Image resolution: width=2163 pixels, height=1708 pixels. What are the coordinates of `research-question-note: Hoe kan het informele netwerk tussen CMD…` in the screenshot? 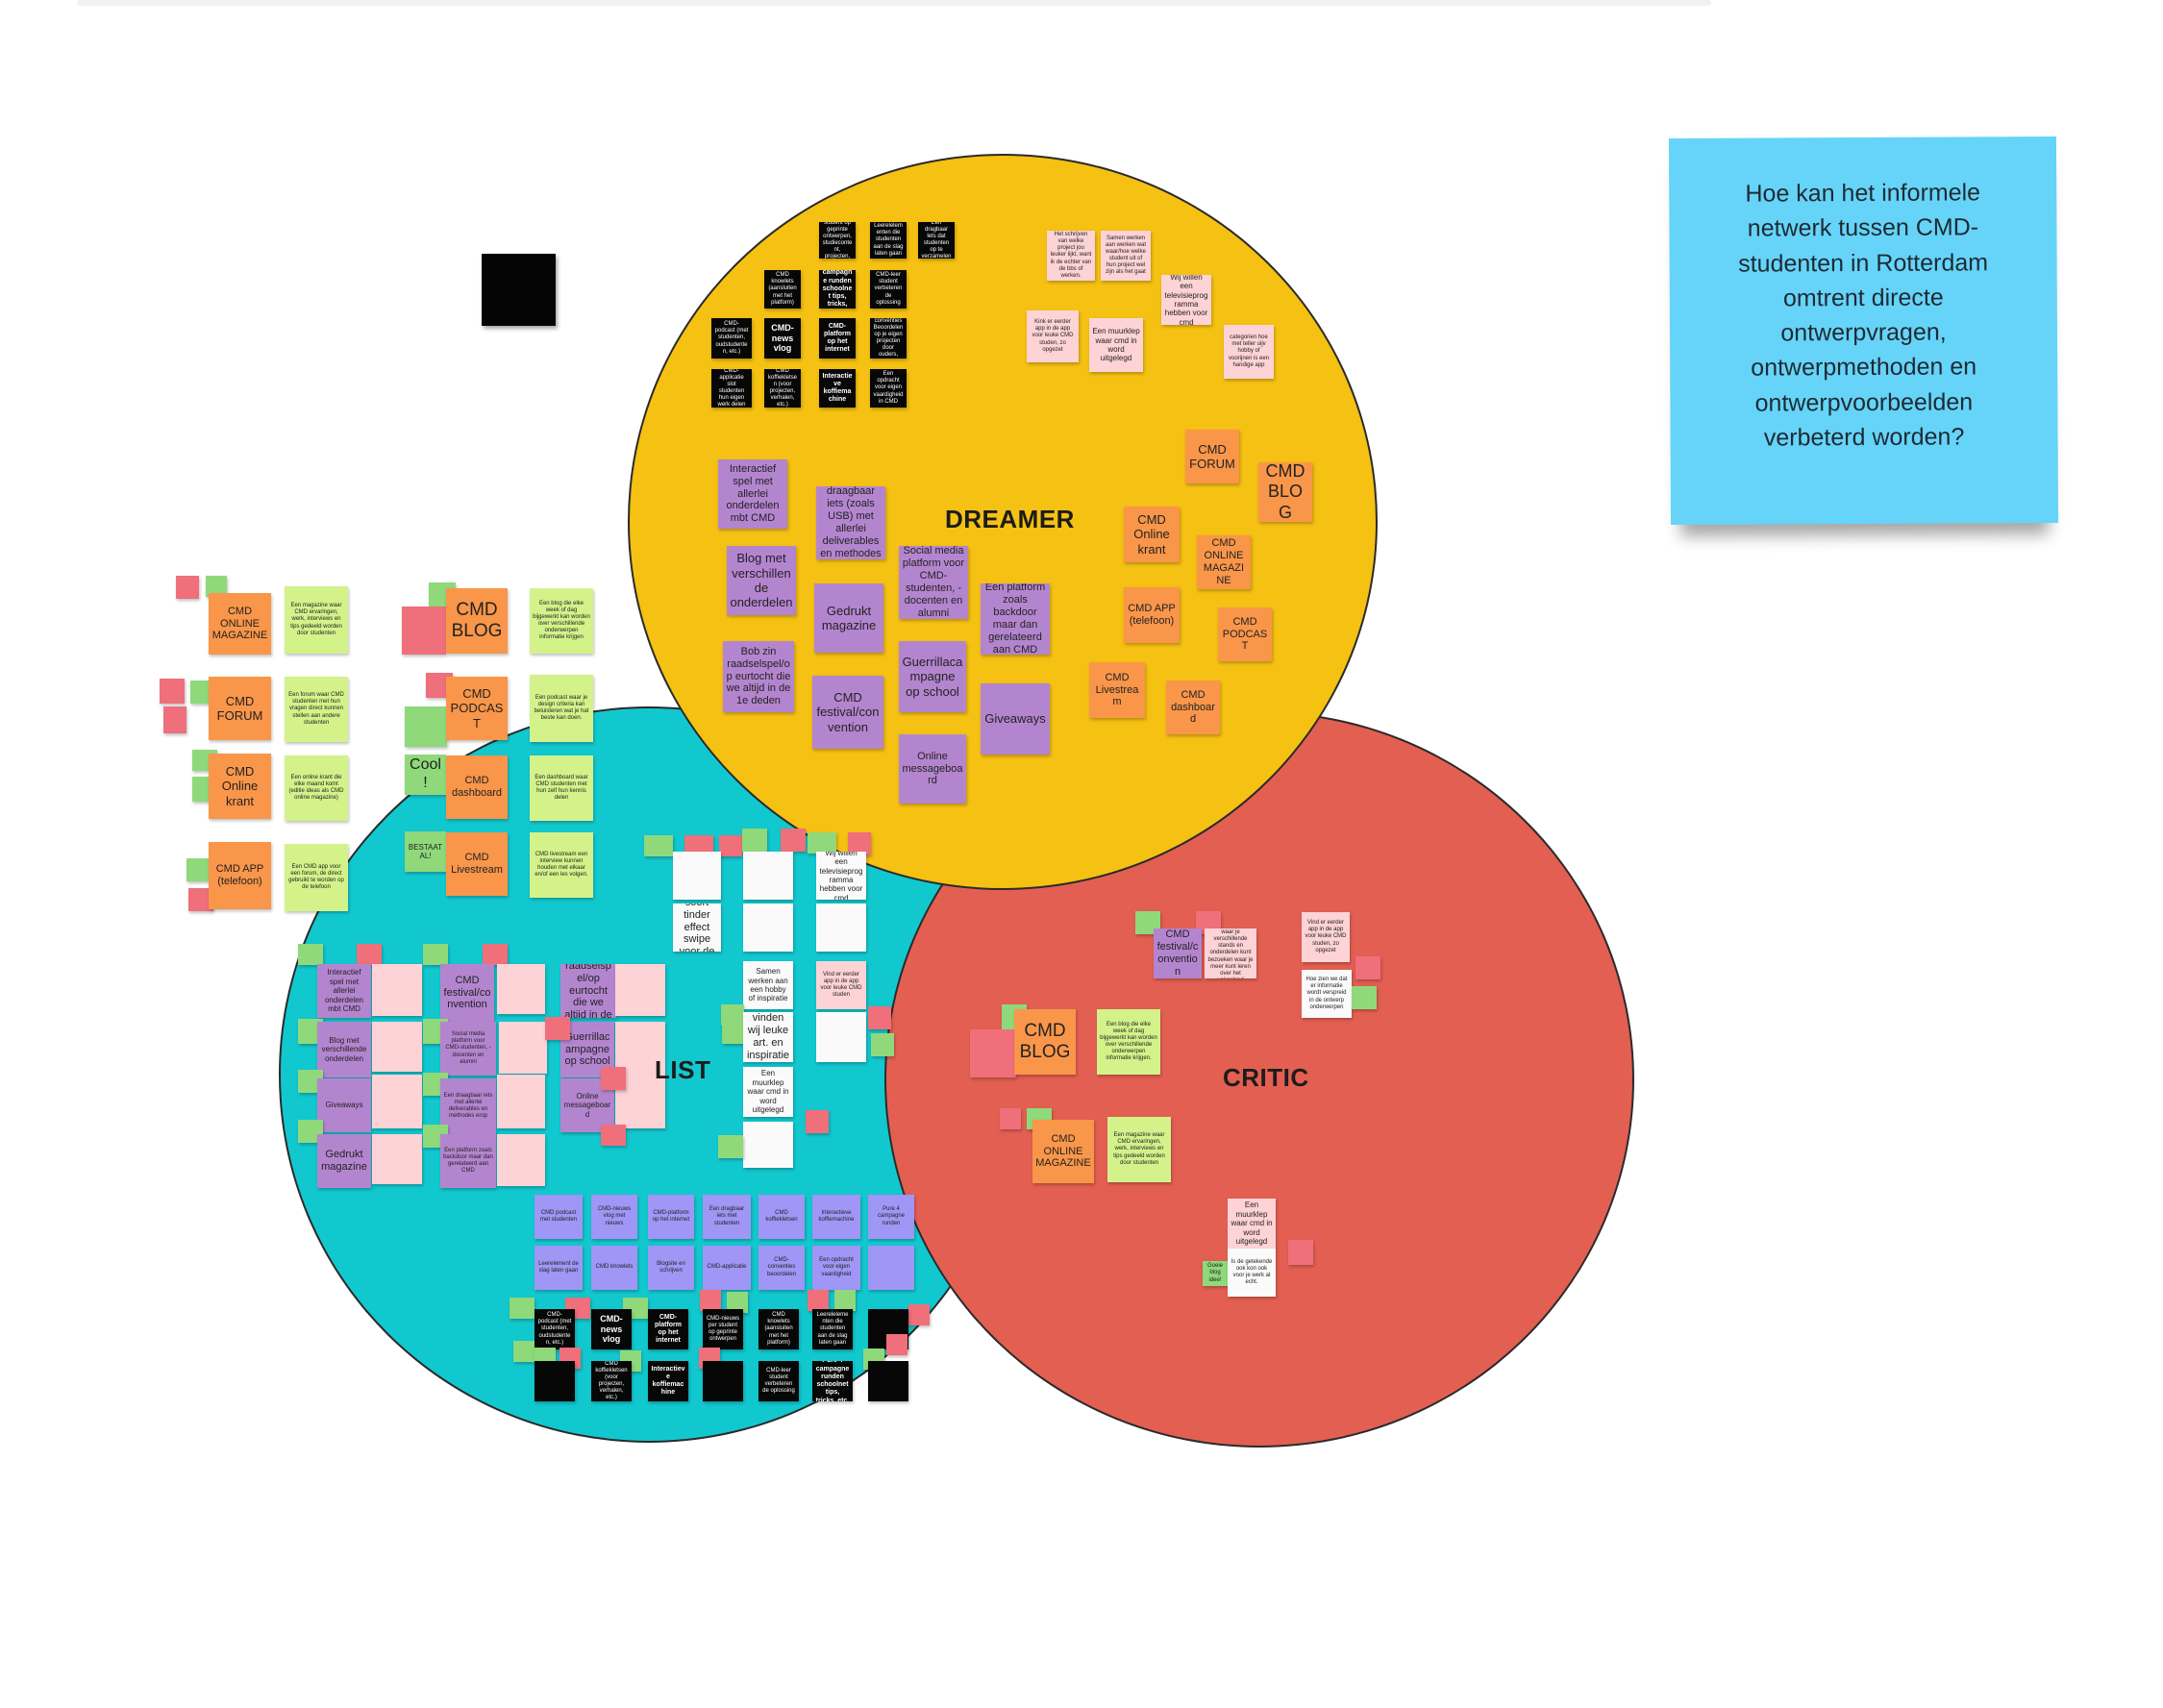 It's located at (1864, 331).